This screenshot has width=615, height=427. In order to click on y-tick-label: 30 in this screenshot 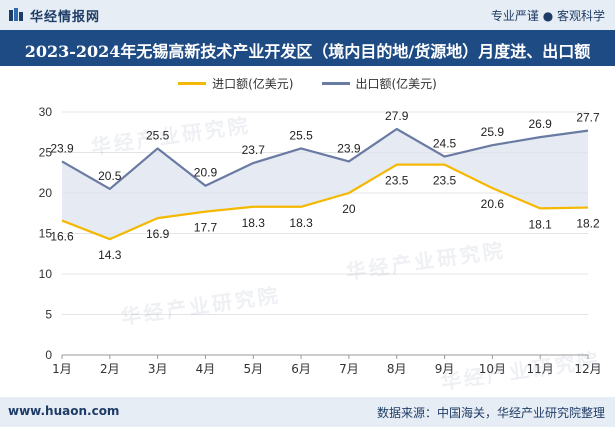, I will do `click(46, 112)`.